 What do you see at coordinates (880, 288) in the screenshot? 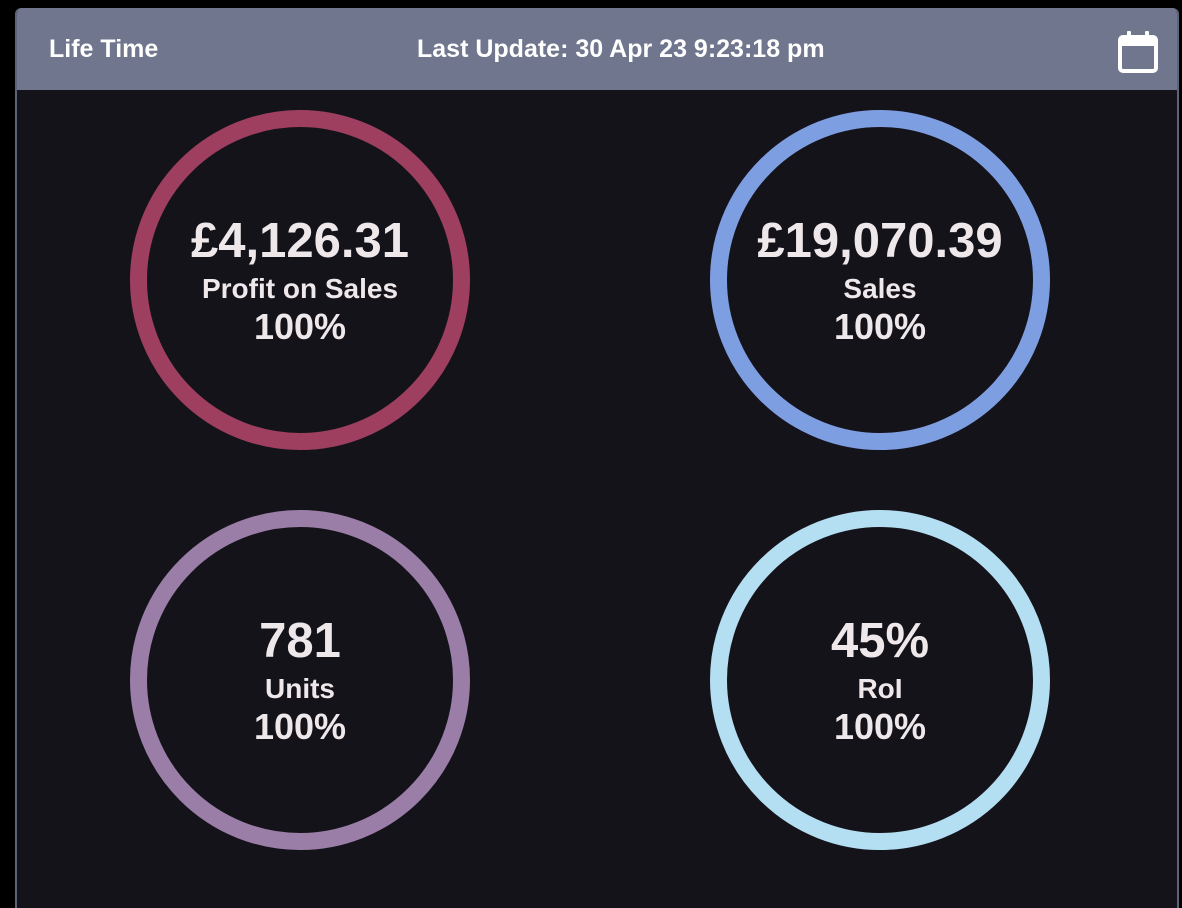
I see `sales-label: Sales` at bounding box center [880, 288].